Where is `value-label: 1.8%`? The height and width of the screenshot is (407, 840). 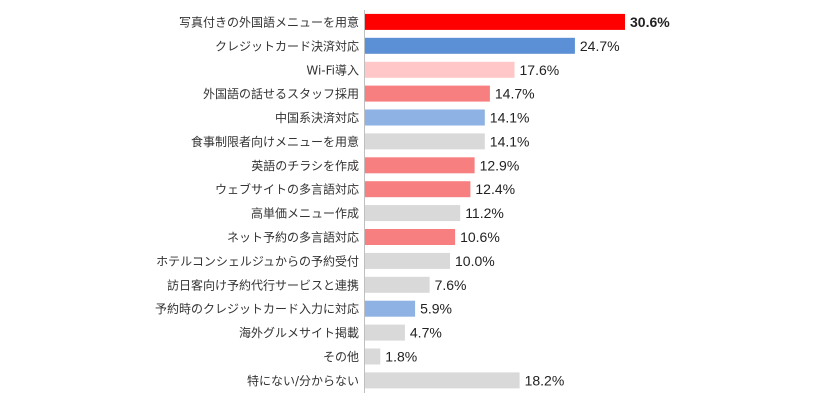
value-label: 1.8% is located at coordinates (401, 357).